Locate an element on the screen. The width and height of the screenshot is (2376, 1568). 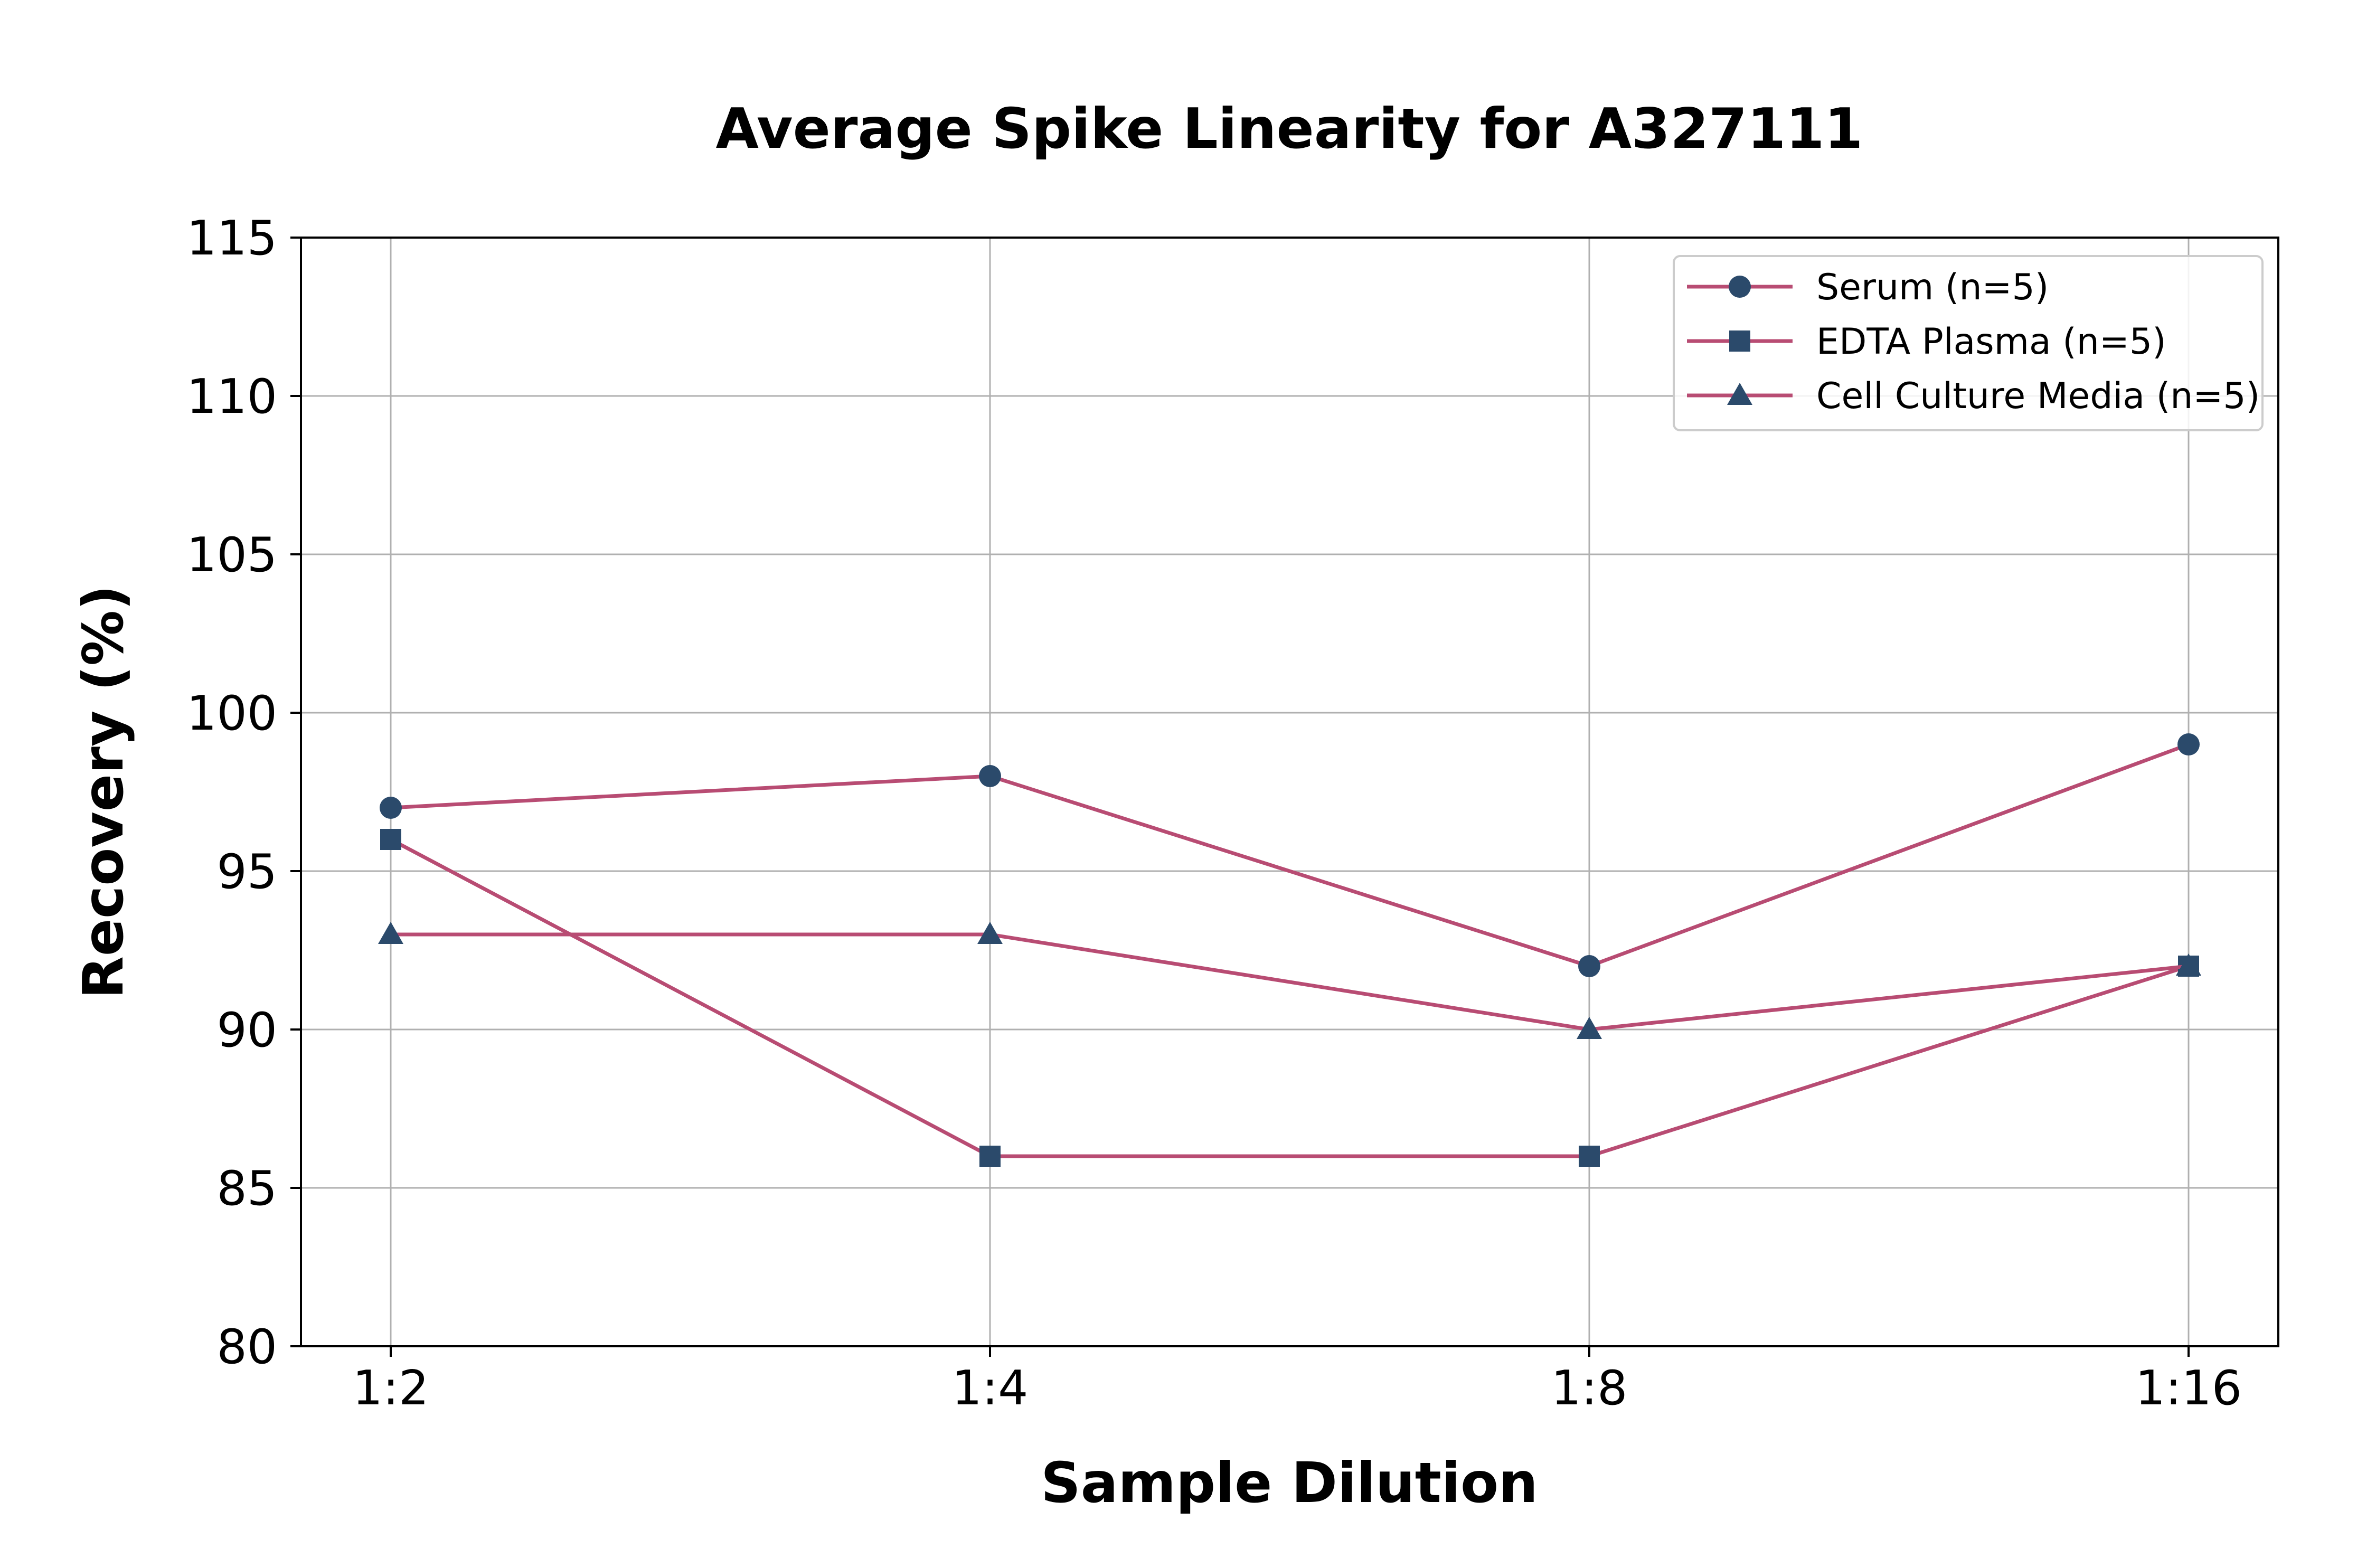
legend-label: Serum (n=5) is located at coordinates (1933, 287).